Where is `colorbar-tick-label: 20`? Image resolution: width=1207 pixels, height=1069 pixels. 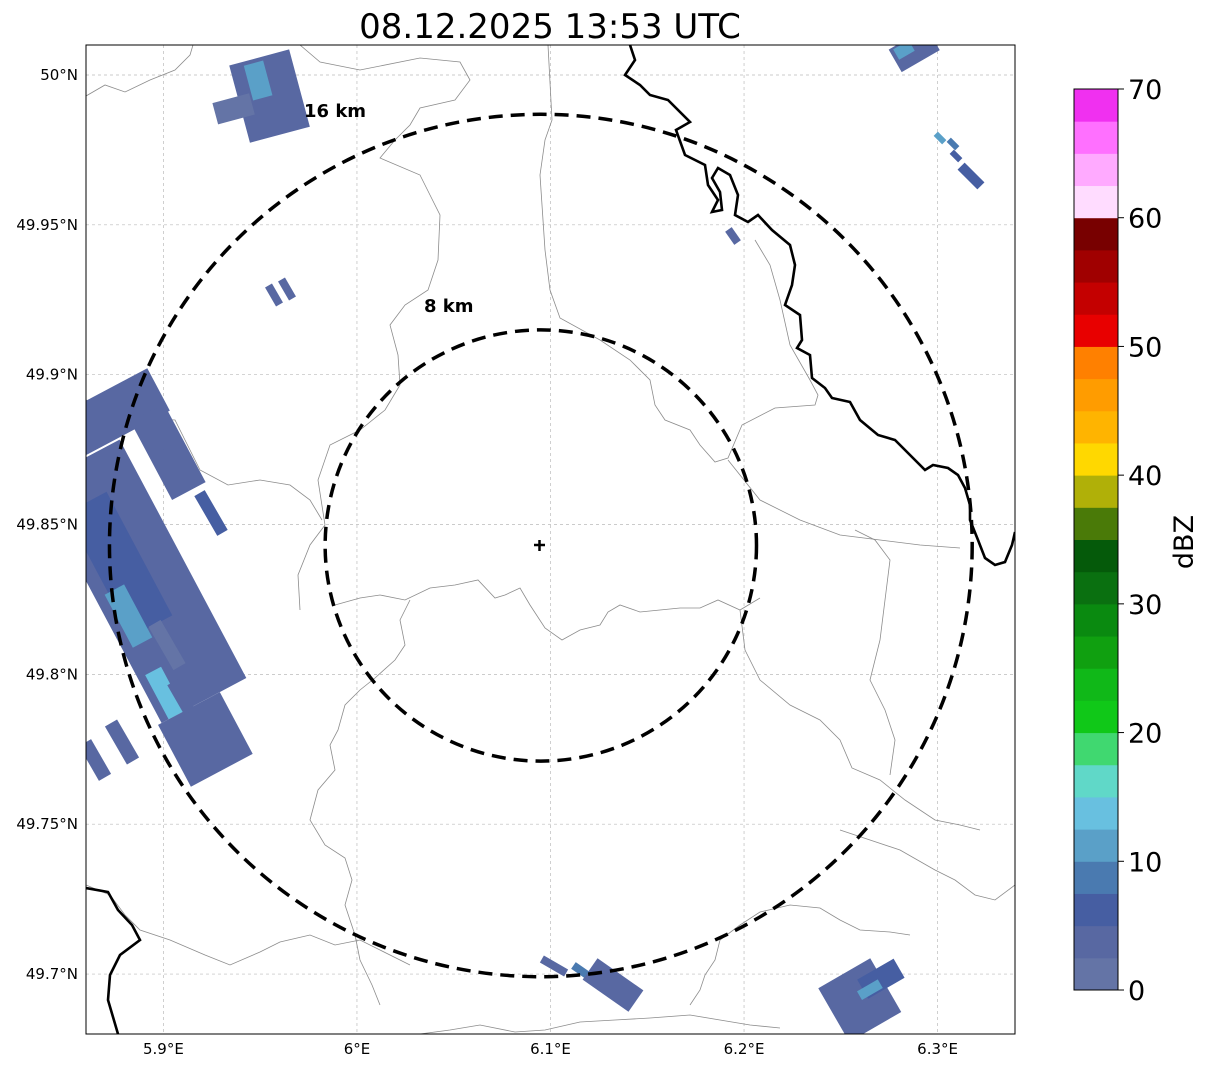
colorbar-tick-label: 20 is located at coordinates (1145, 734).